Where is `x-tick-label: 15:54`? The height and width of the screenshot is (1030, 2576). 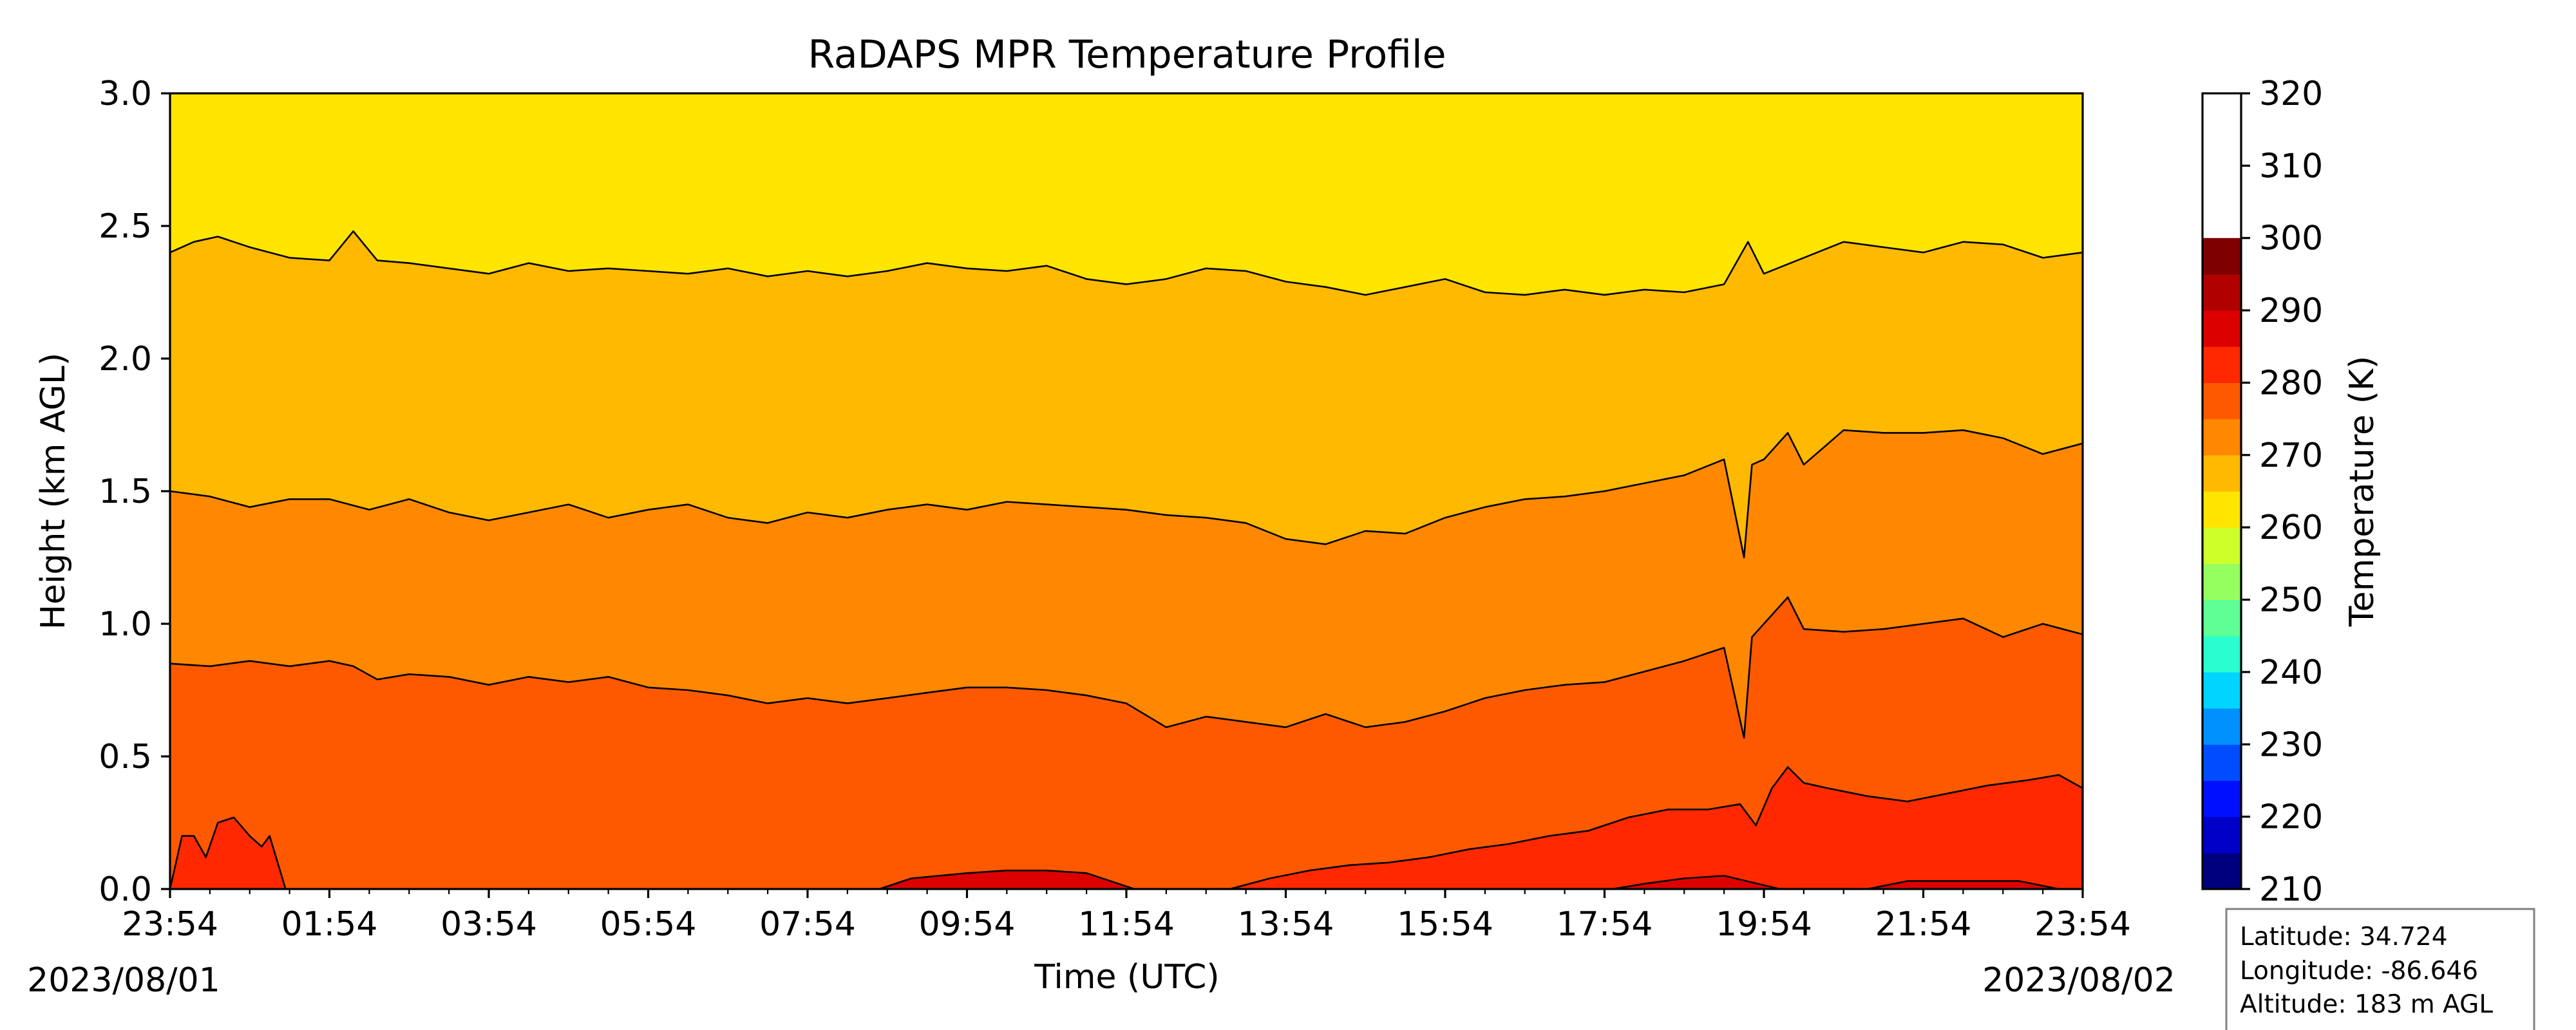
x-tick-label: 15:54 is located at coordinates (1445, 925).